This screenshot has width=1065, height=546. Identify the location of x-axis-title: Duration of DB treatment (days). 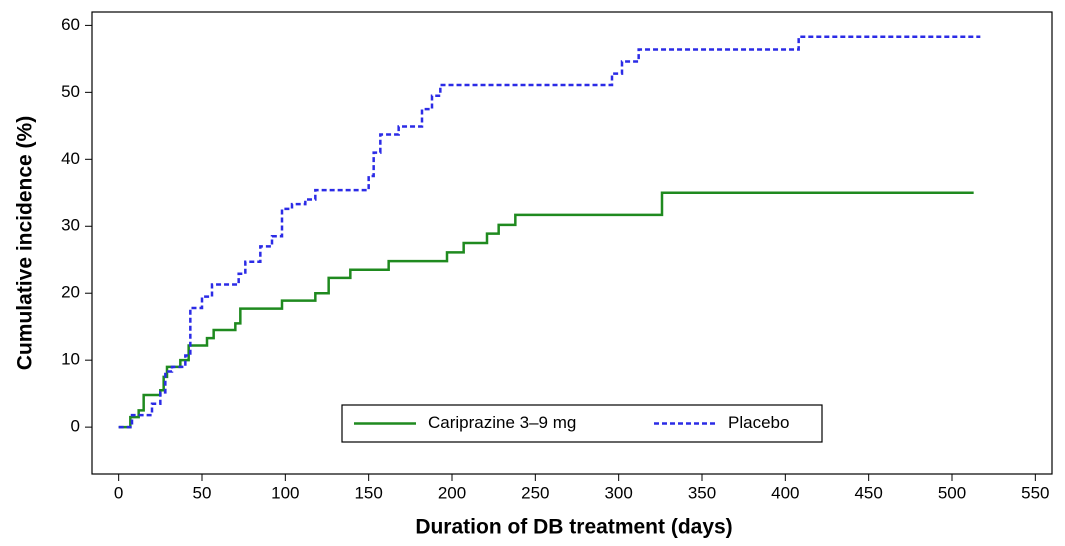
(573, 527).